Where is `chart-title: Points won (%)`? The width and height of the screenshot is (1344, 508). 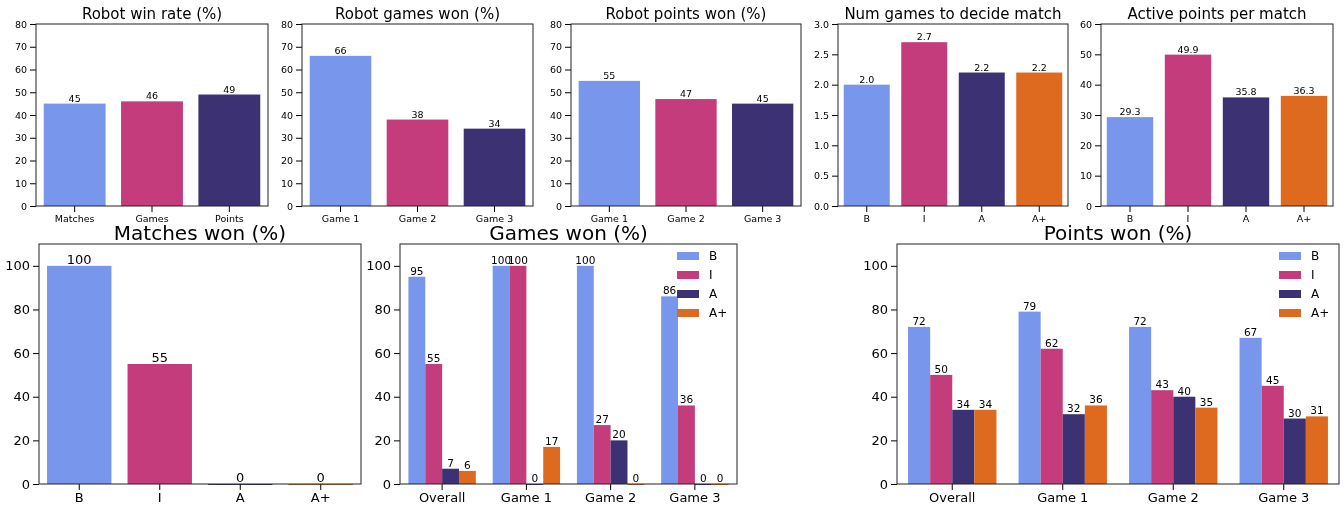 chart-title: Points won (%) is located at coordinates (1118, 233).